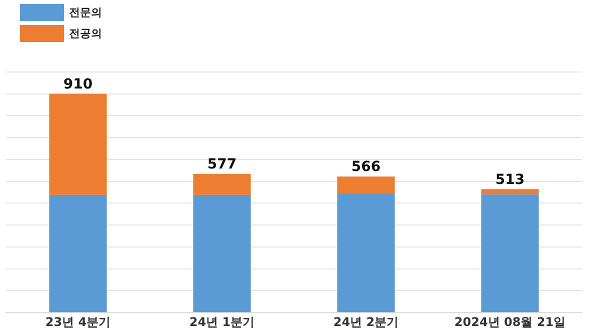 The width and height of the screenshot is (594, 335). I want to click on x-tick-label: 24년 2분기, so click(366, 321).